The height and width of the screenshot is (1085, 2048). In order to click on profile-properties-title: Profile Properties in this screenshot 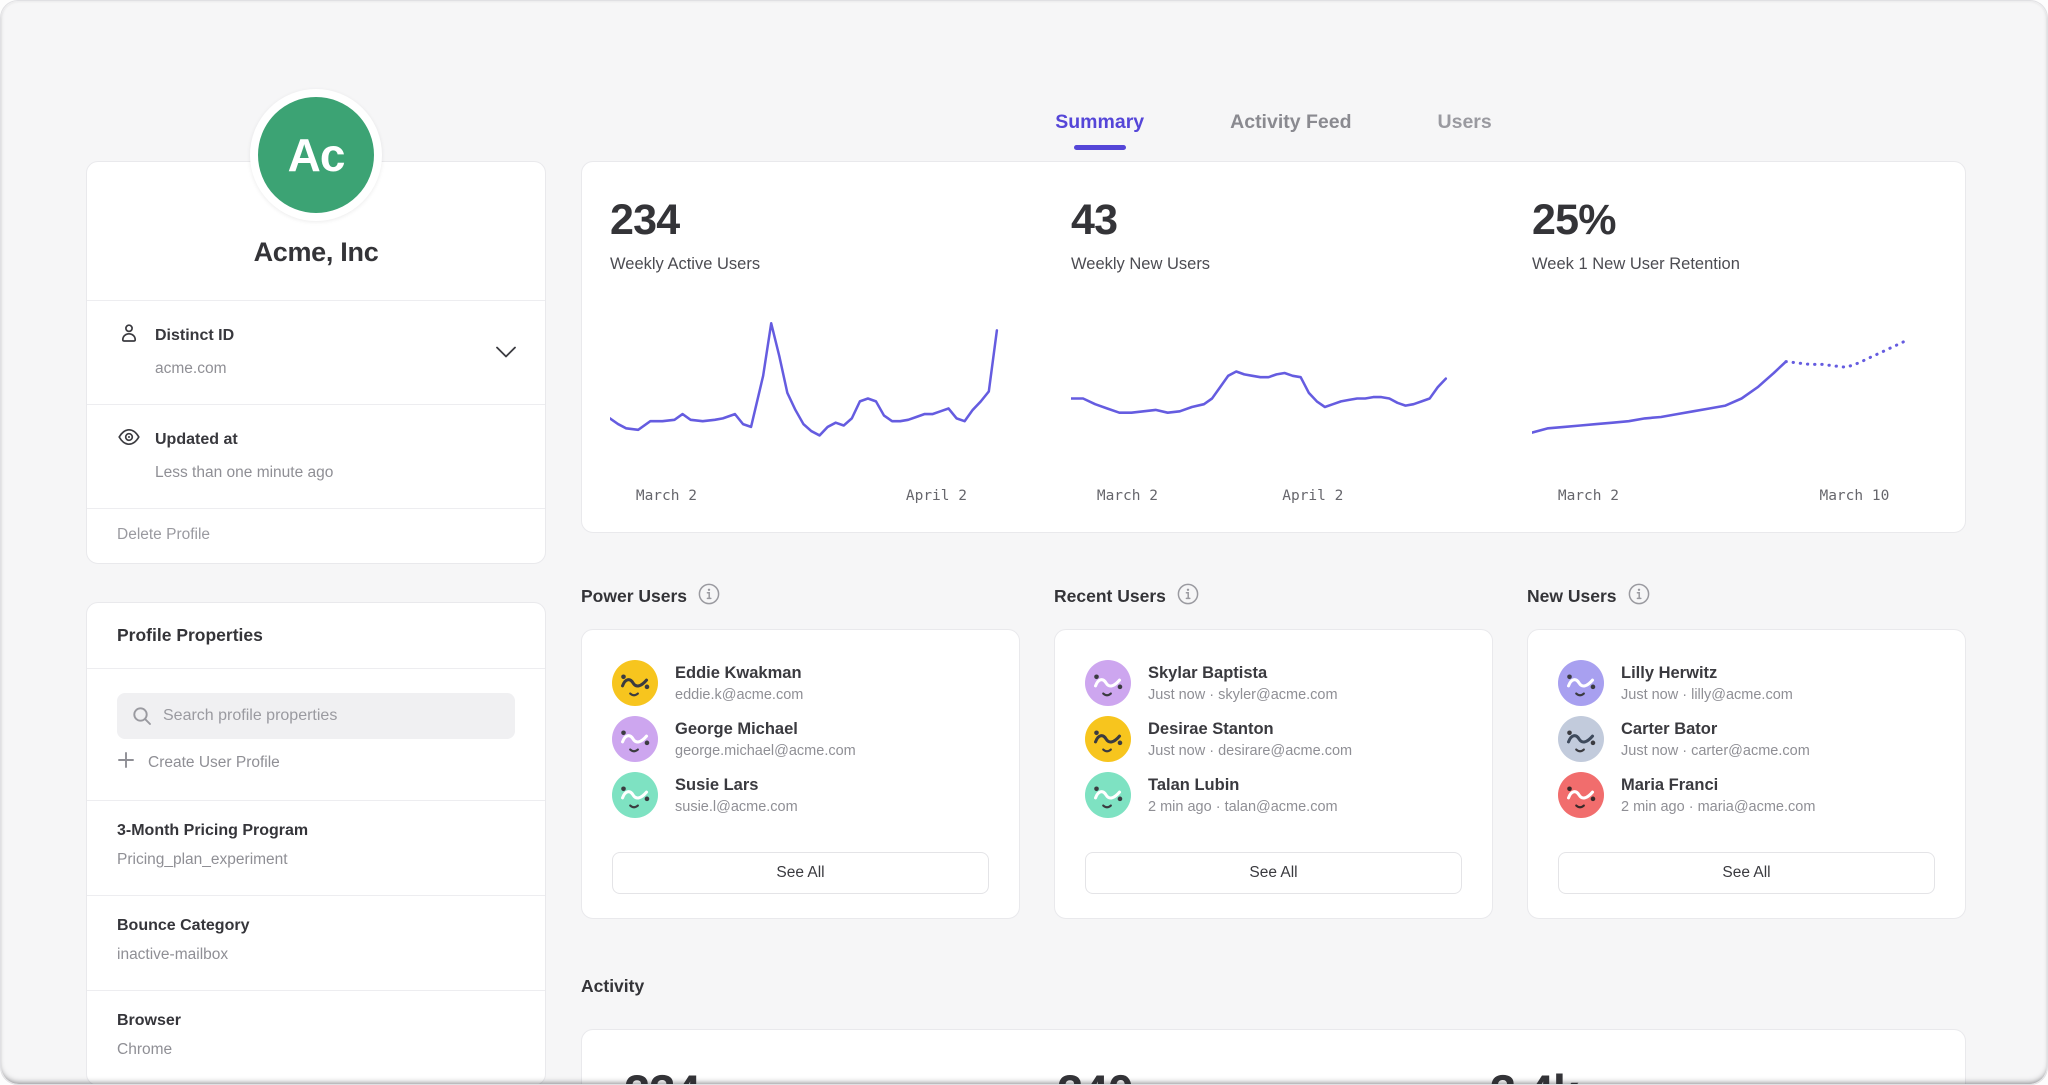, I will do `click(190, 635)`.